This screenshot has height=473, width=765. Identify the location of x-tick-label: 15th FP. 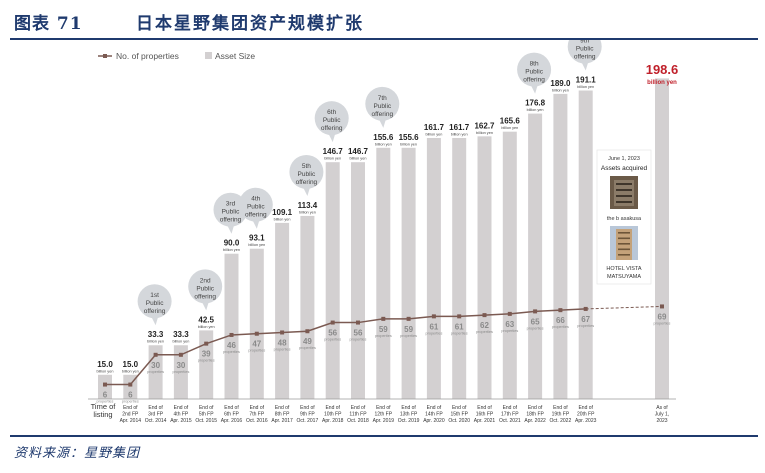
(459, 415).